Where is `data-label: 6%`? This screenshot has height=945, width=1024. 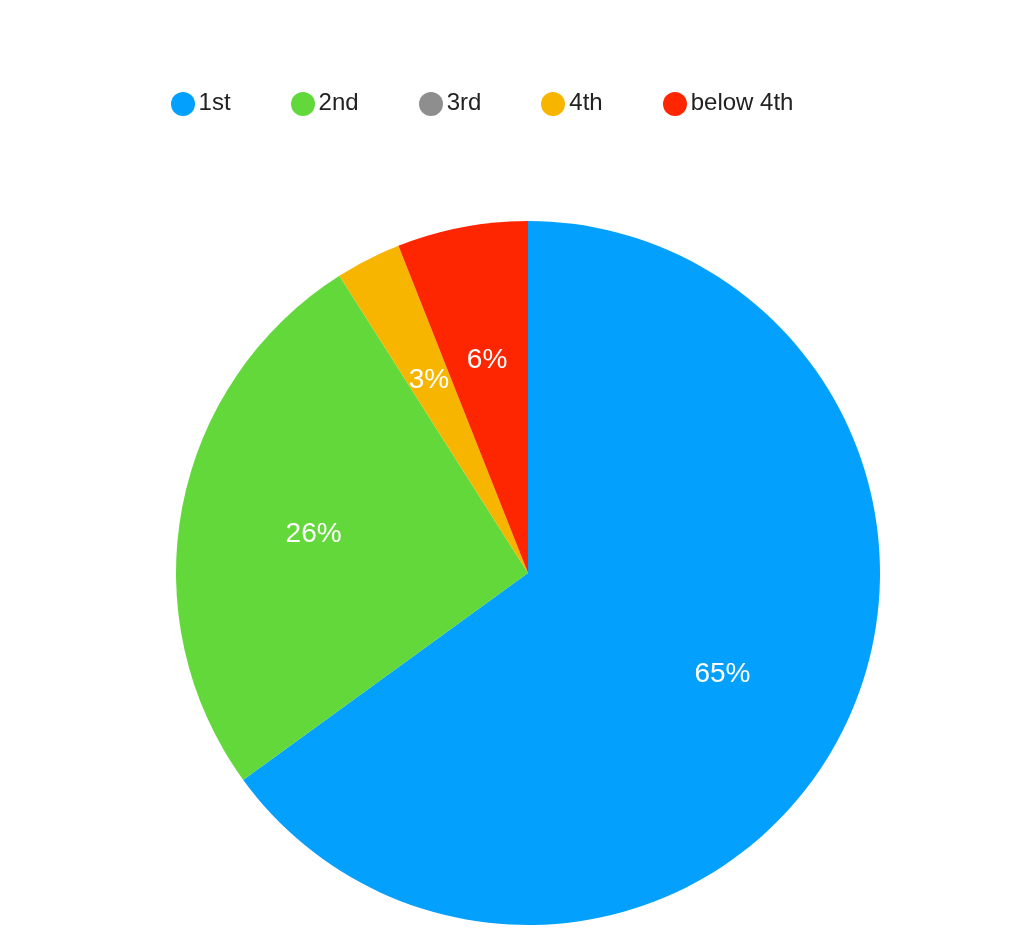
data-label: 6% is located at coordinates (487, 359).